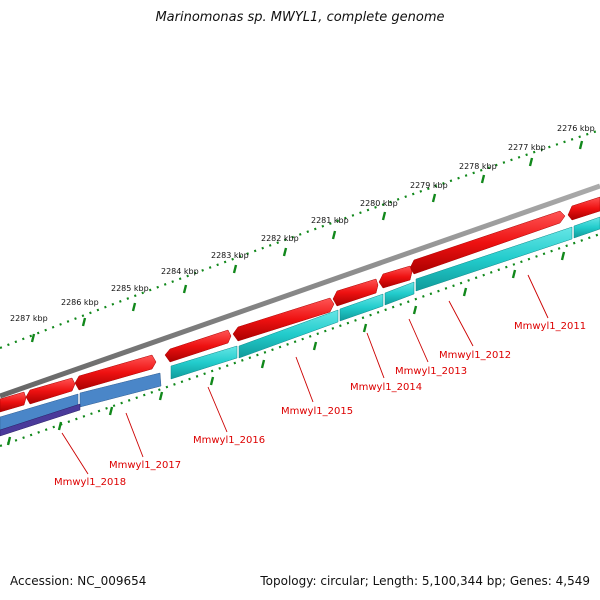 The width and height of the screenshot is (600, 600). What do you see at coordinates (230, 255) in the screenshot?
I see `scale-label: 2283 kbp` at bounding box center [230, 255].